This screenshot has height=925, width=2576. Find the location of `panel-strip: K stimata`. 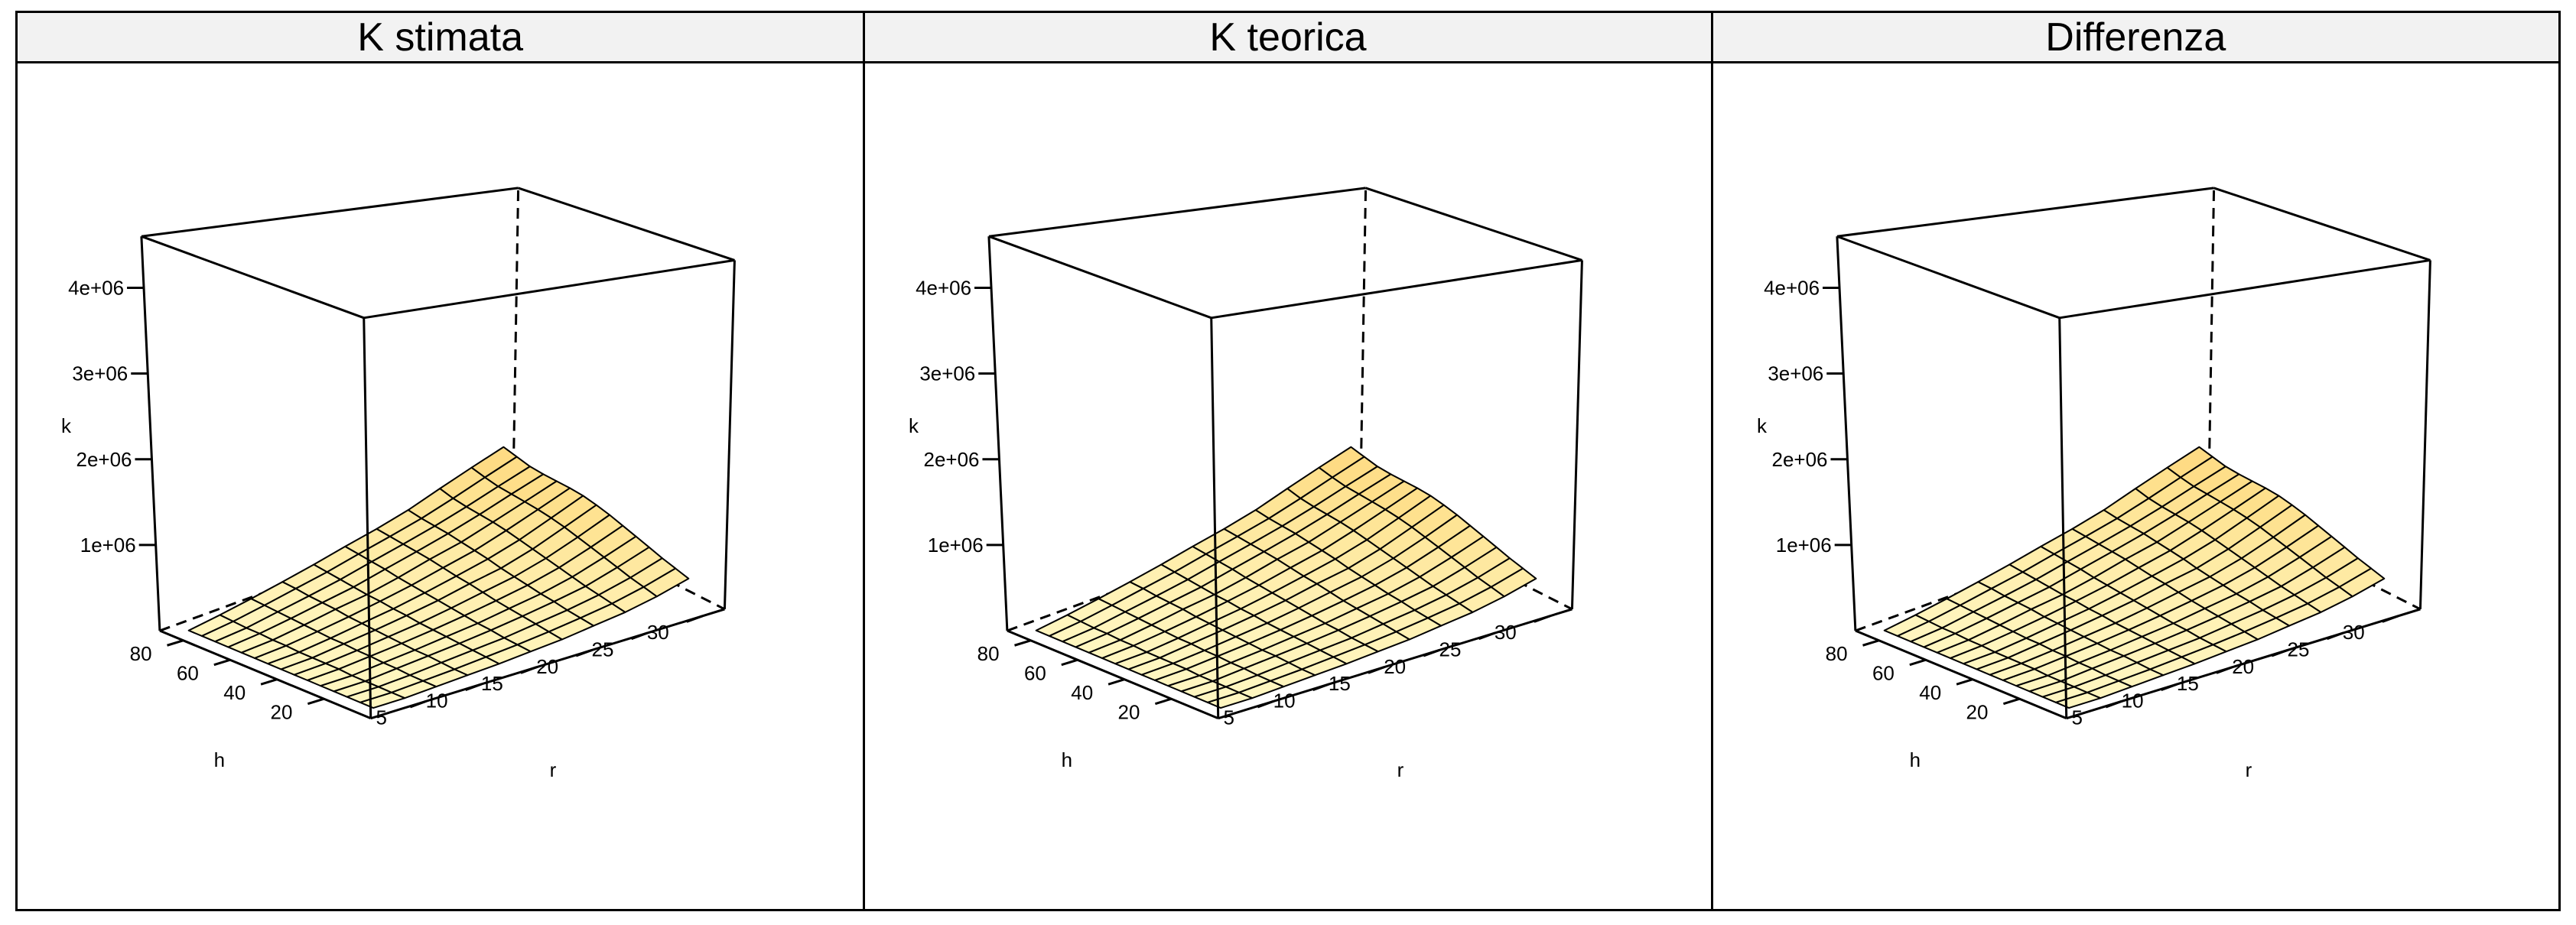

panel-strip: K stimata is located at coordinates (441, 38).